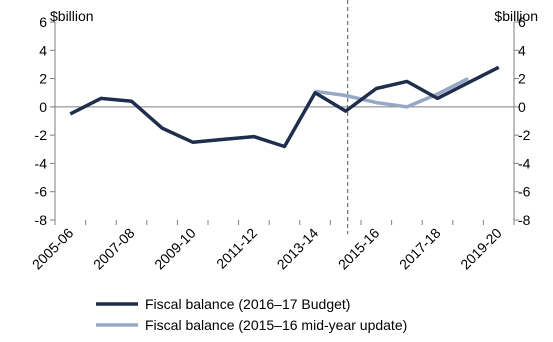 The width and height of the screenshot is (553, 342). I want to click on x-tick-label: 2005-06, so click(53, 249).